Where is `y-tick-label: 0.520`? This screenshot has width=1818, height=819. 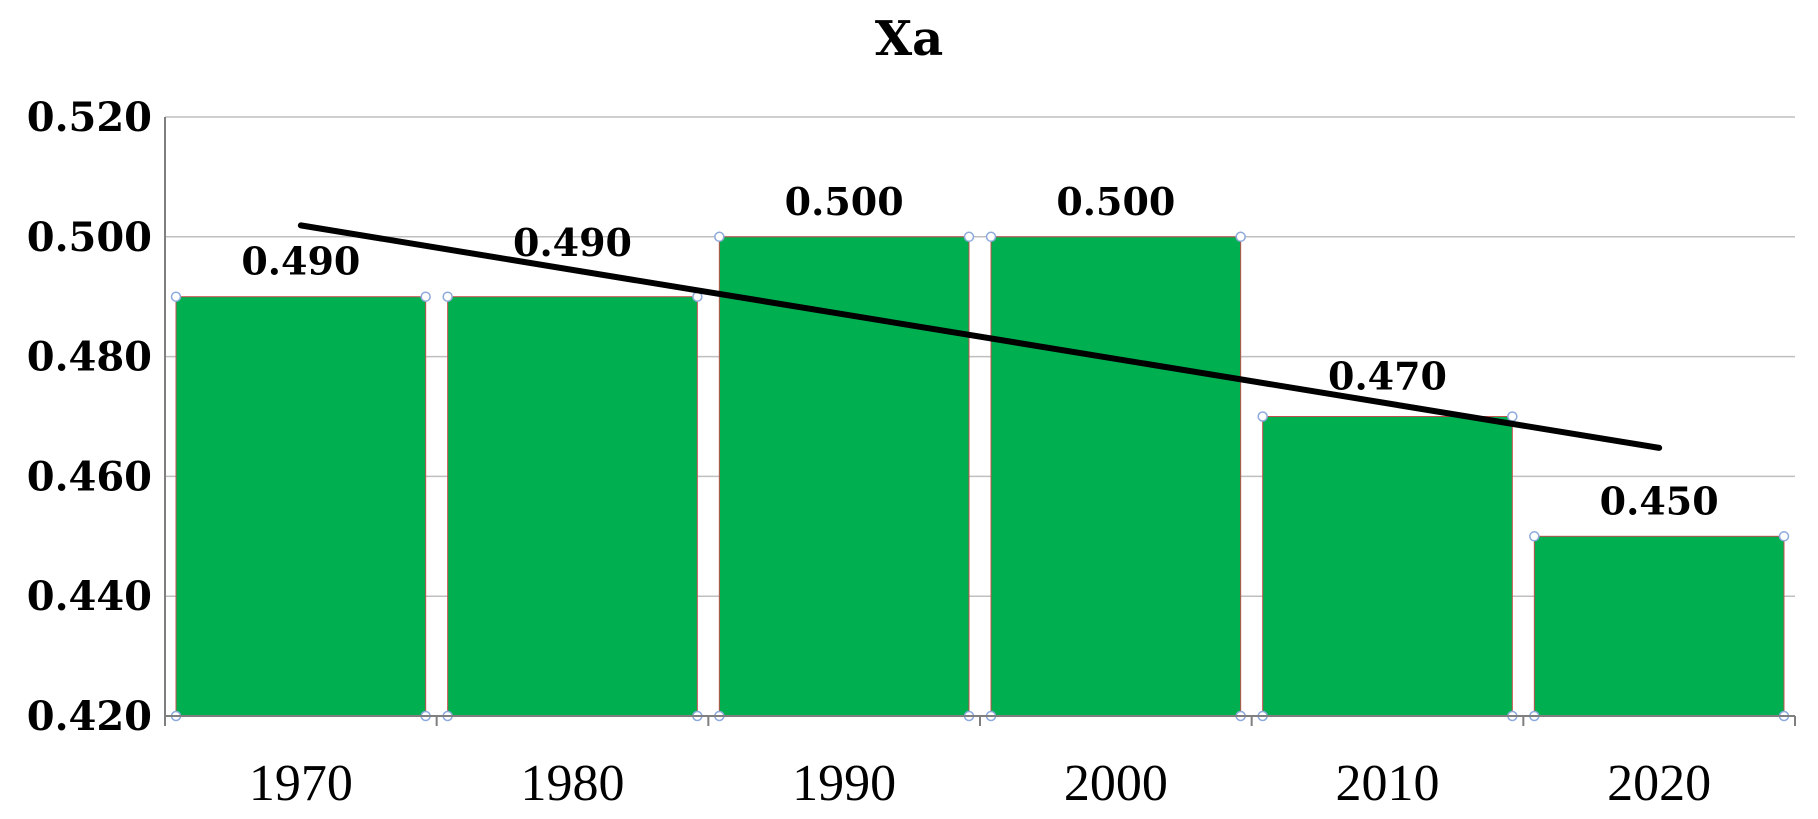 y-tick-label: 0.520 is located at coordinates (89, 117).